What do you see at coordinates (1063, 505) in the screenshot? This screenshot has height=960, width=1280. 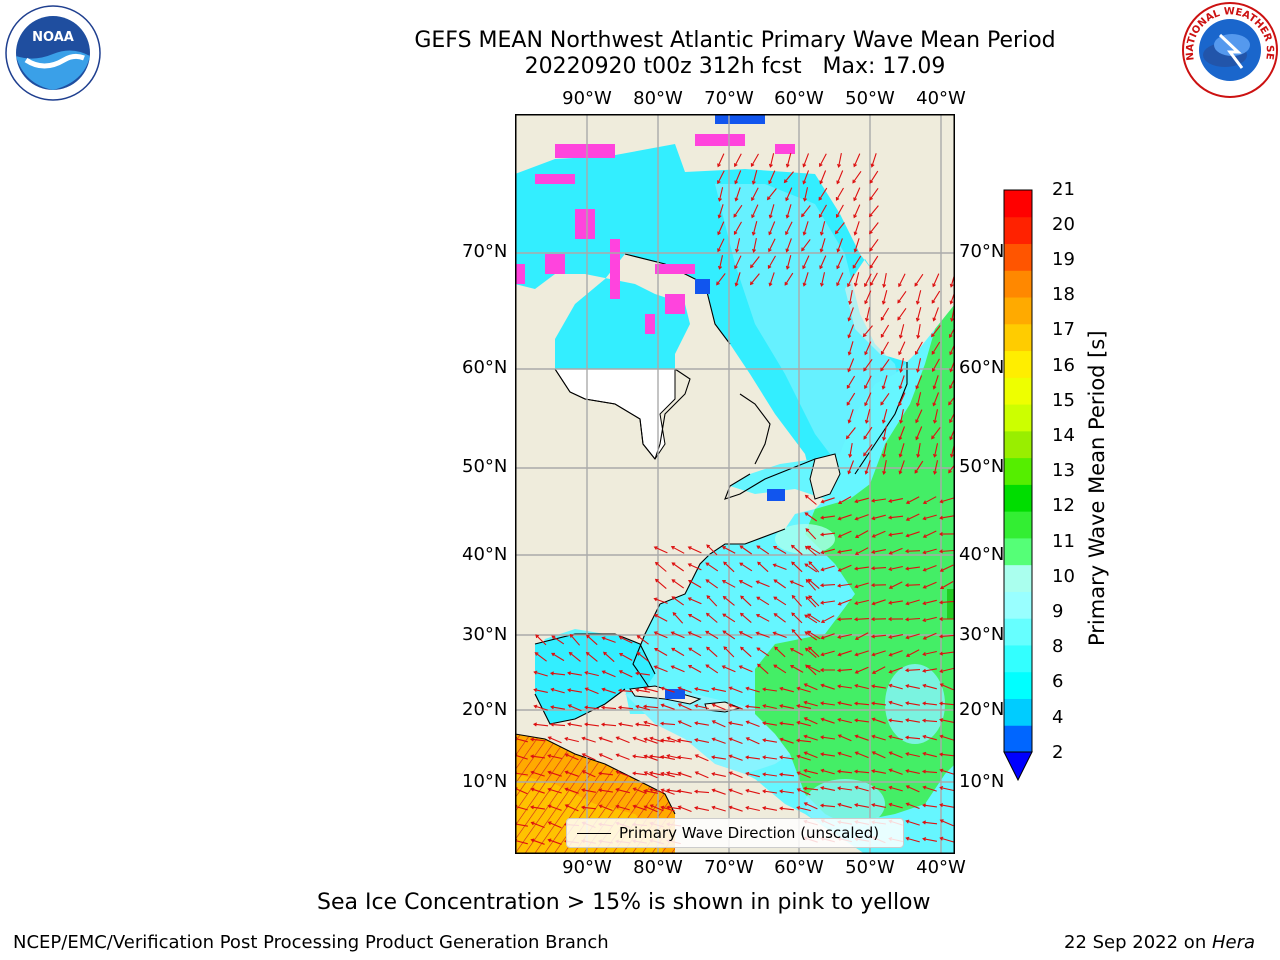 I see `colorbar-tick-label: 12` at bounding box center [1063, 505].